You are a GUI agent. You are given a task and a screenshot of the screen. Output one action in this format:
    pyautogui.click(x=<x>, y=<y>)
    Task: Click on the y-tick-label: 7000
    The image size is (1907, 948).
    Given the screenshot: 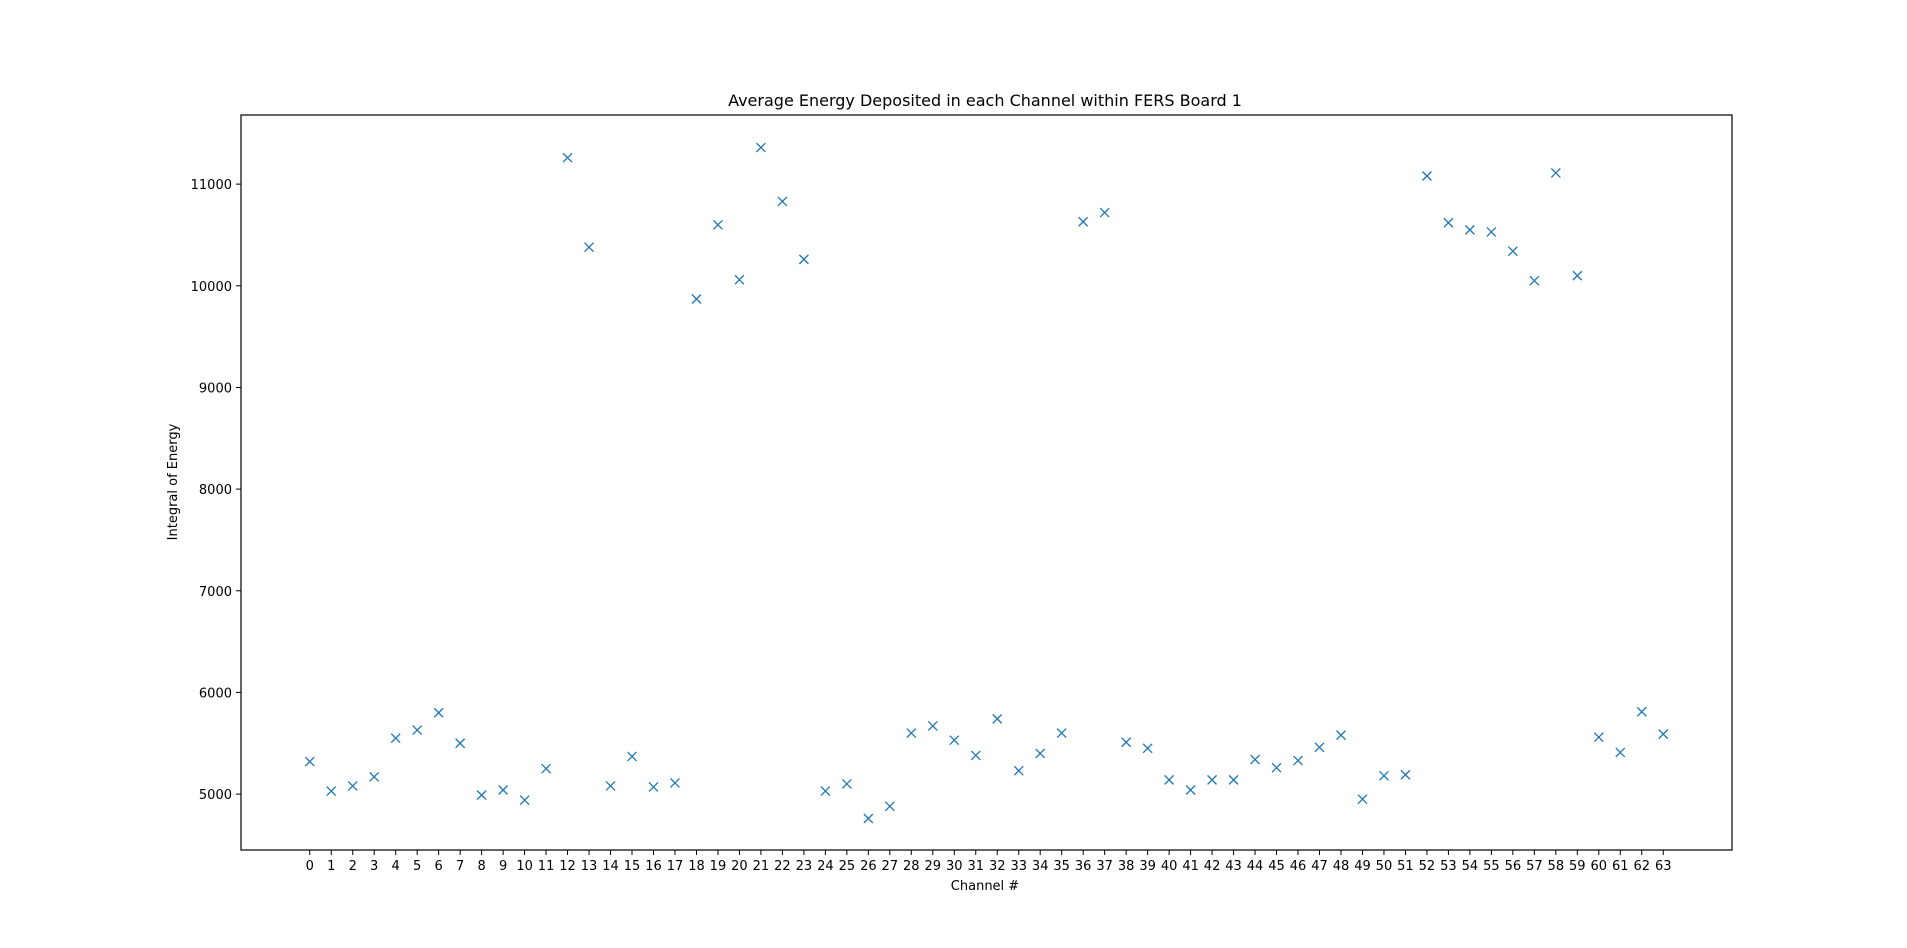 What is the action you would take?
    pyautogui.click(x=215, y=592)
    